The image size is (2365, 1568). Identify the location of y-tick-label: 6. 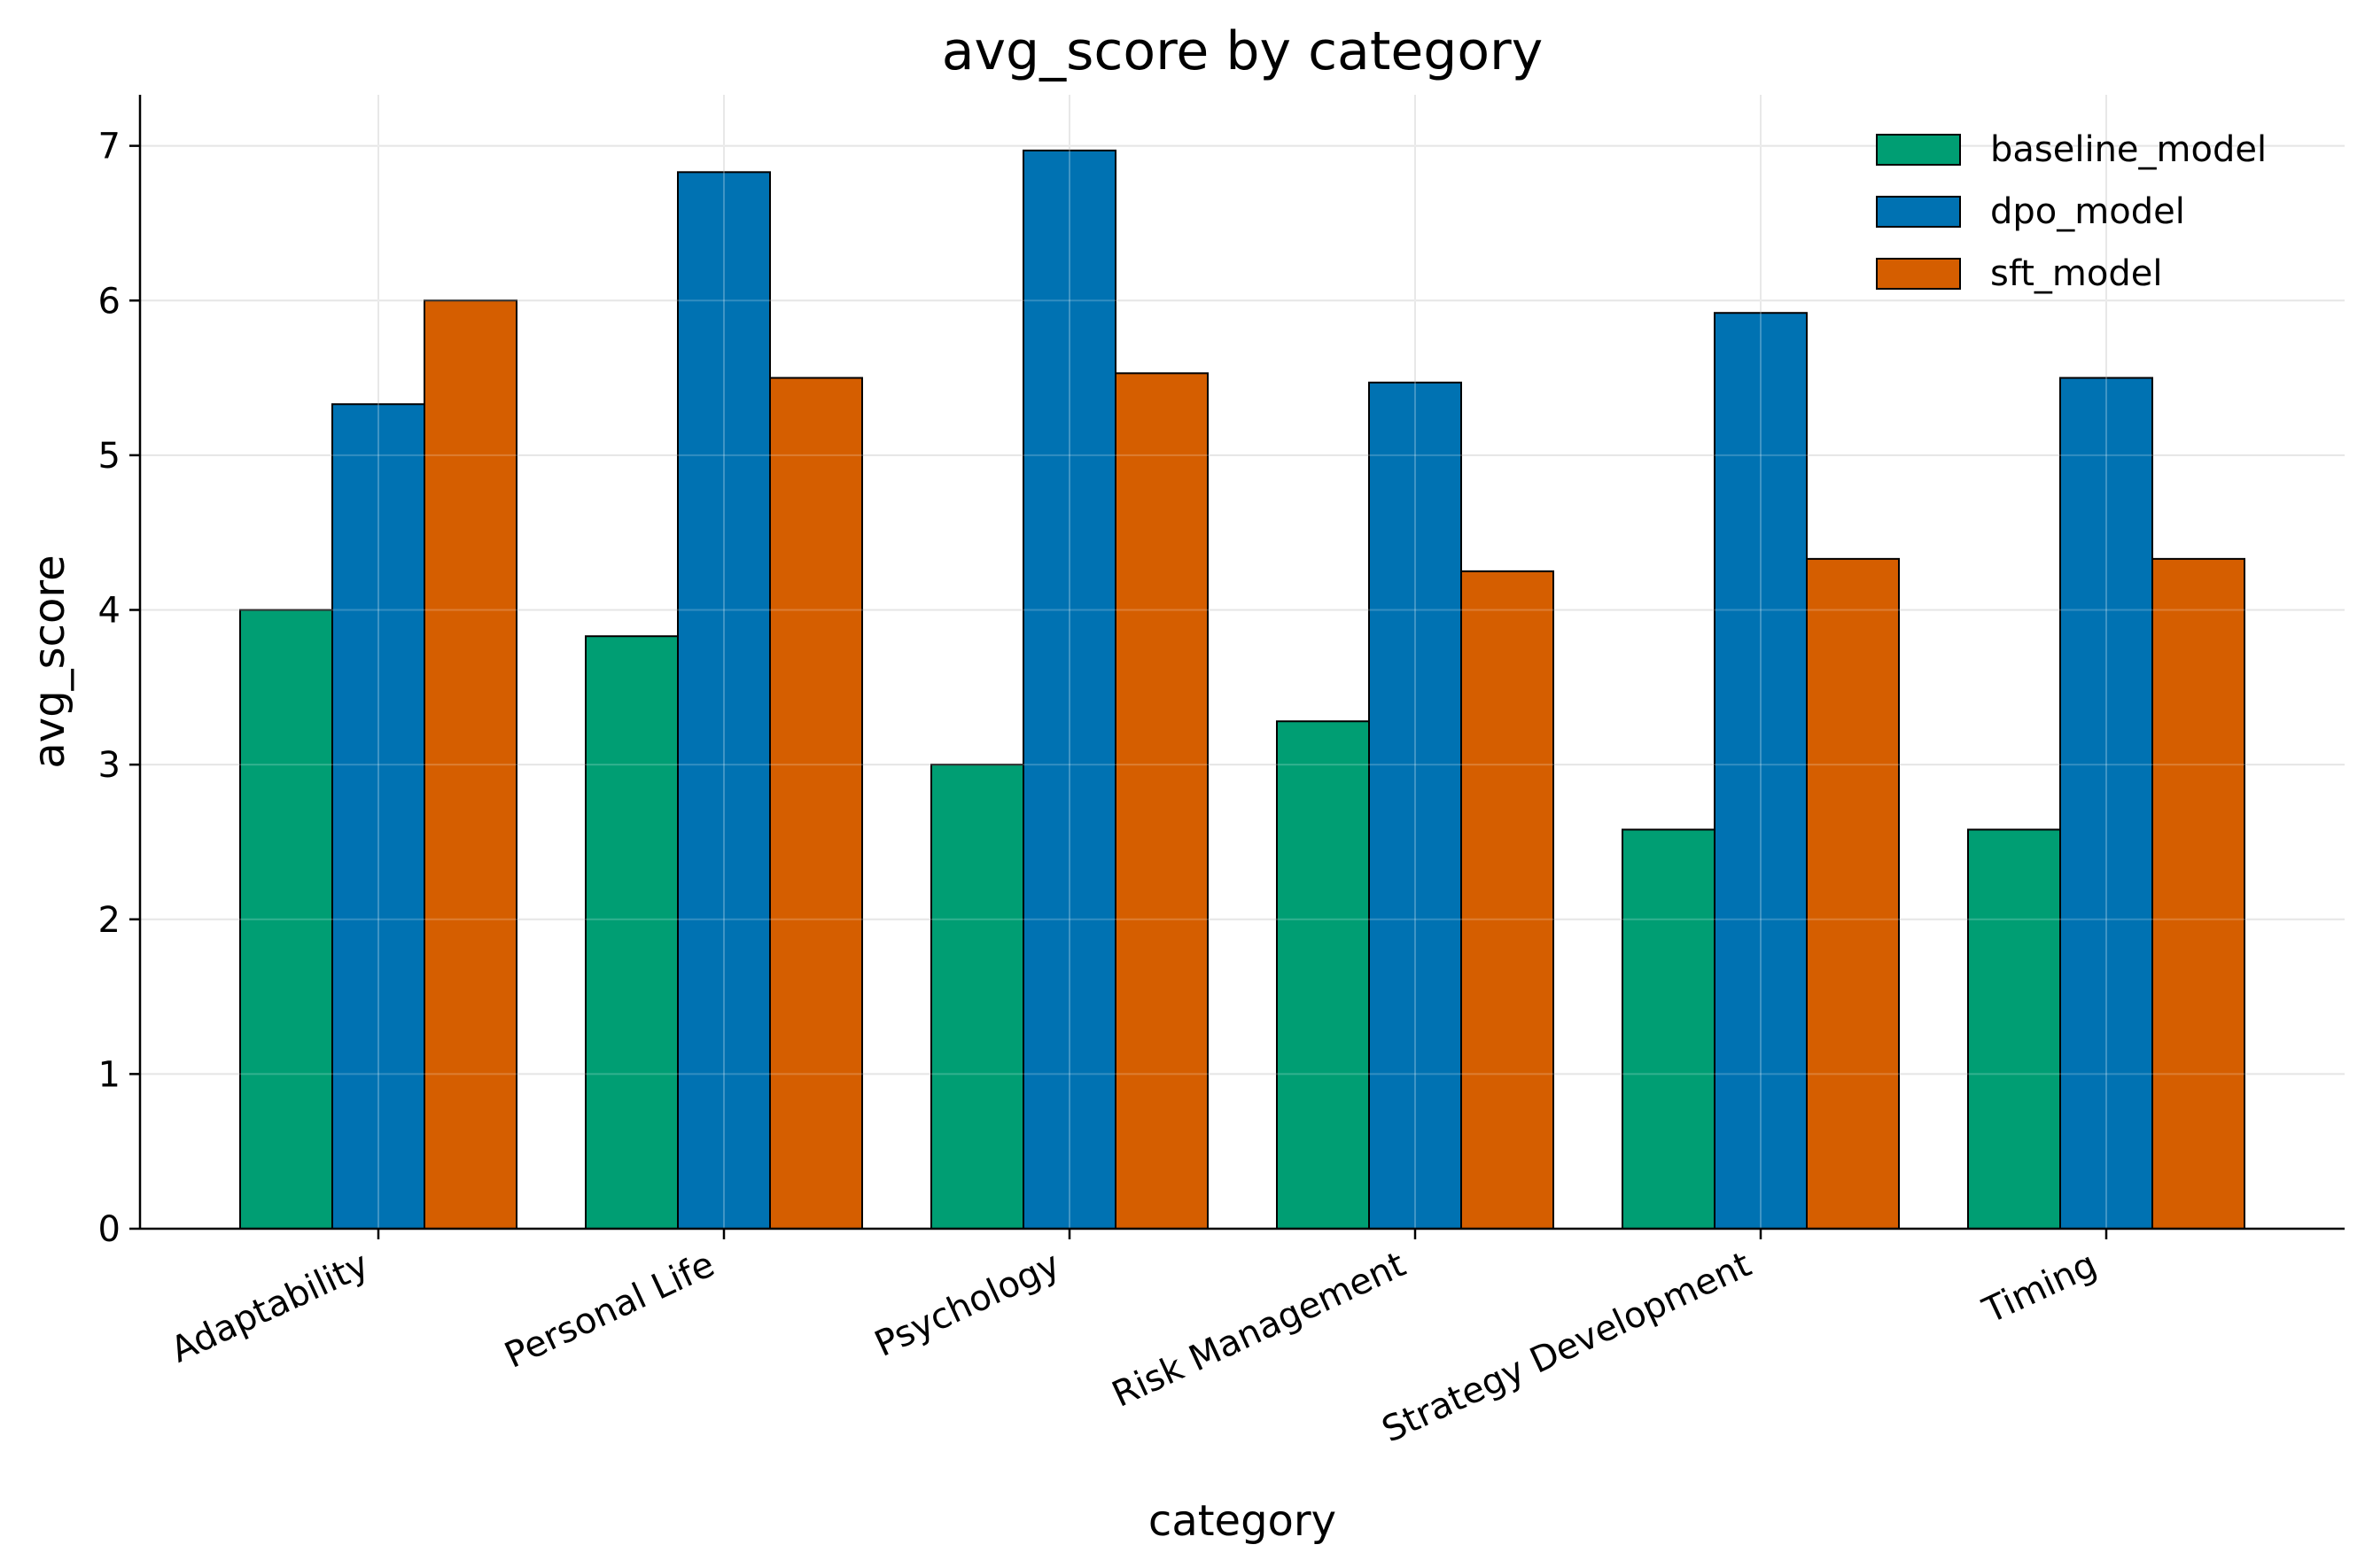
(110, 301).